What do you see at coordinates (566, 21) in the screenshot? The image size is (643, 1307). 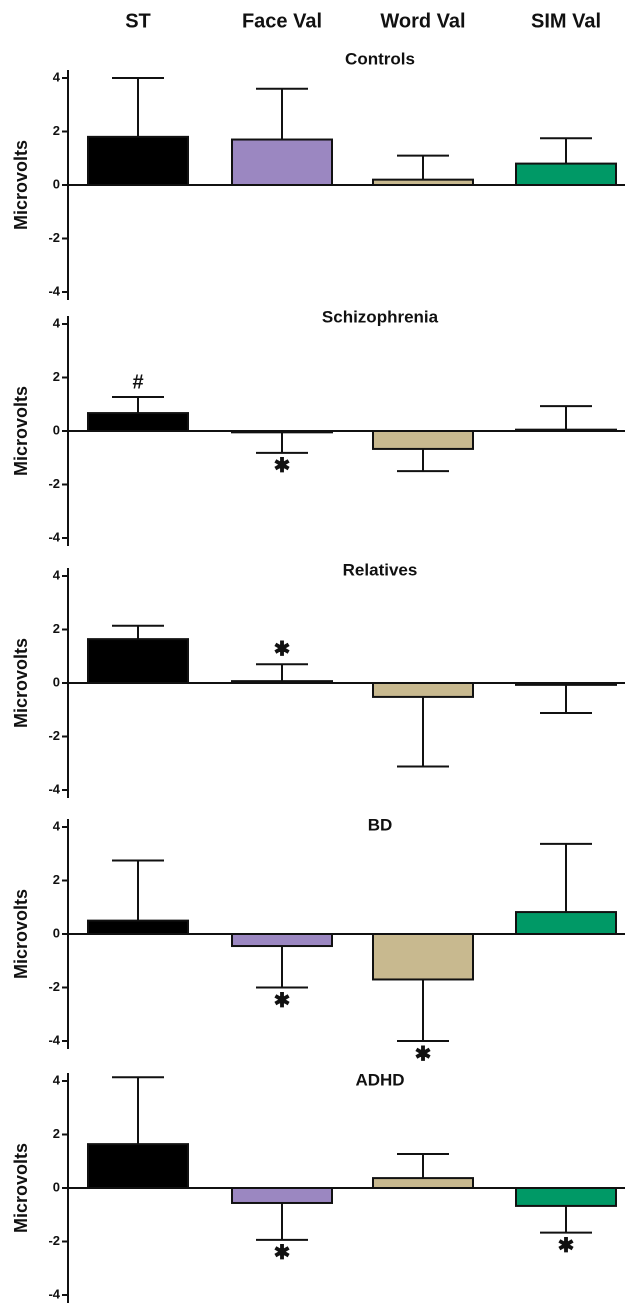 I see `column-header: SIM Val` at bounding box center [566, 21].